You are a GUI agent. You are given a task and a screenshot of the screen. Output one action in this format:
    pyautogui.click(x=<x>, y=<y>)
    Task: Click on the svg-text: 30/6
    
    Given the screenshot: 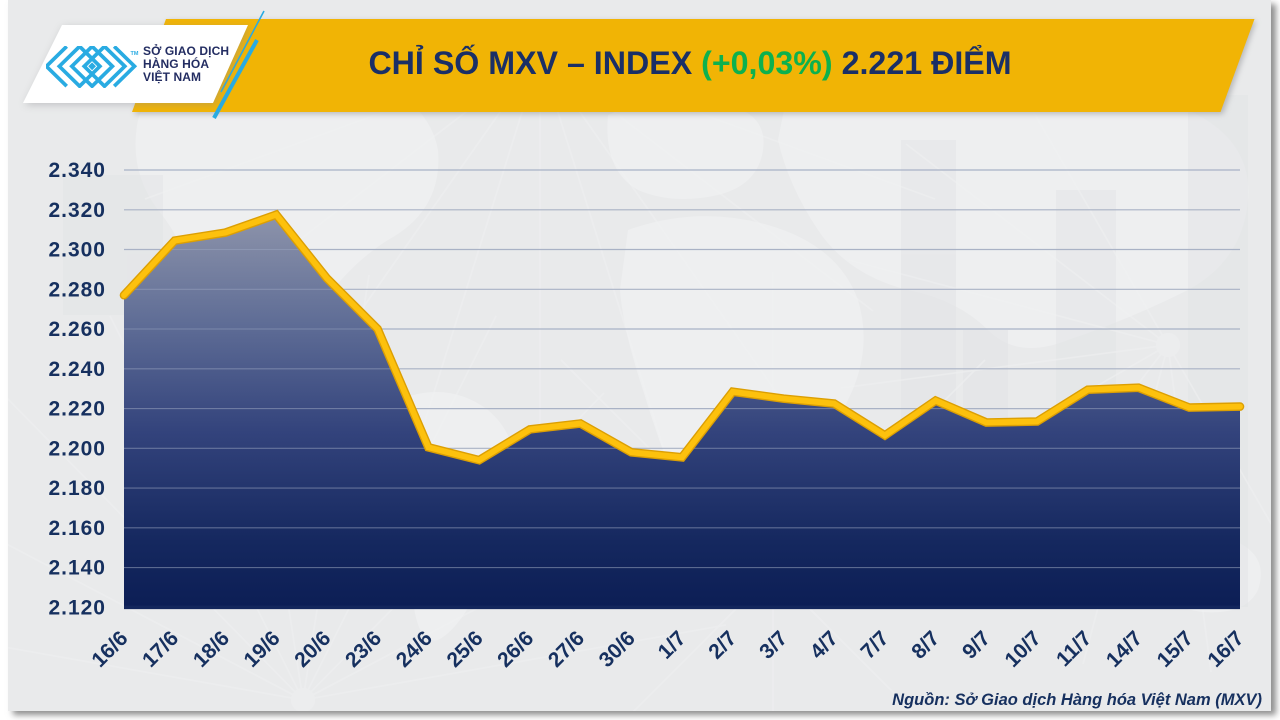 What is the action you would take?
    pyautogui.click(x=617, y=649)
    